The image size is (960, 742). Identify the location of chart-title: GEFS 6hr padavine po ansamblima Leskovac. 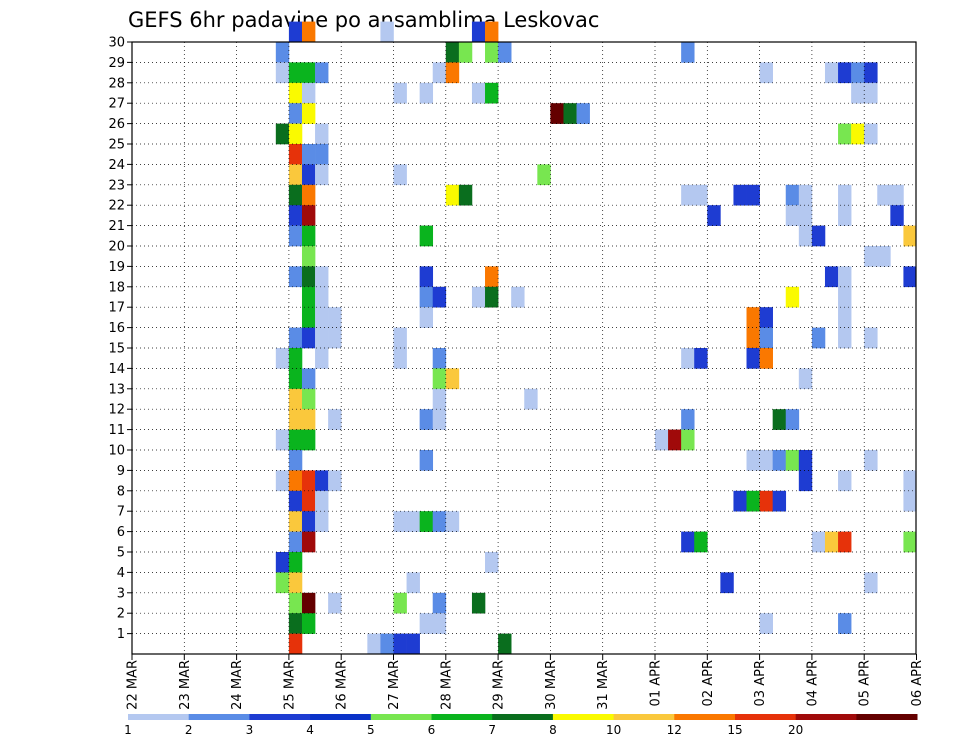
(363, 20).